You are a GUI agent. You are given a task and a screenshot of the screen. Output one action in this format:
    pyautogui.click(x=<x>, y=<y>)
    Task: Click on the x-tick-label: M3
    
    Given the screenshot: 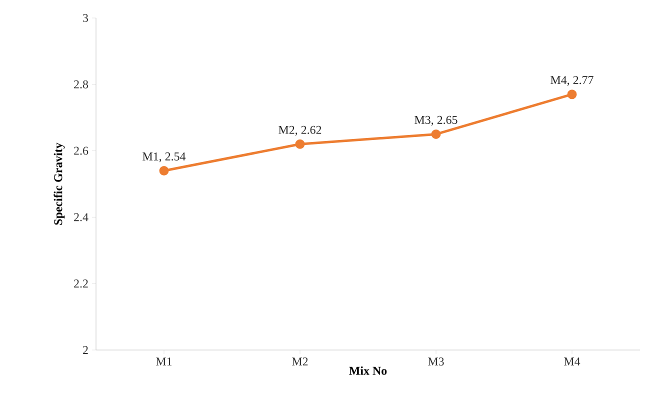 What is the action you would take?
    pyautogui.click(x=436, y=362)
    